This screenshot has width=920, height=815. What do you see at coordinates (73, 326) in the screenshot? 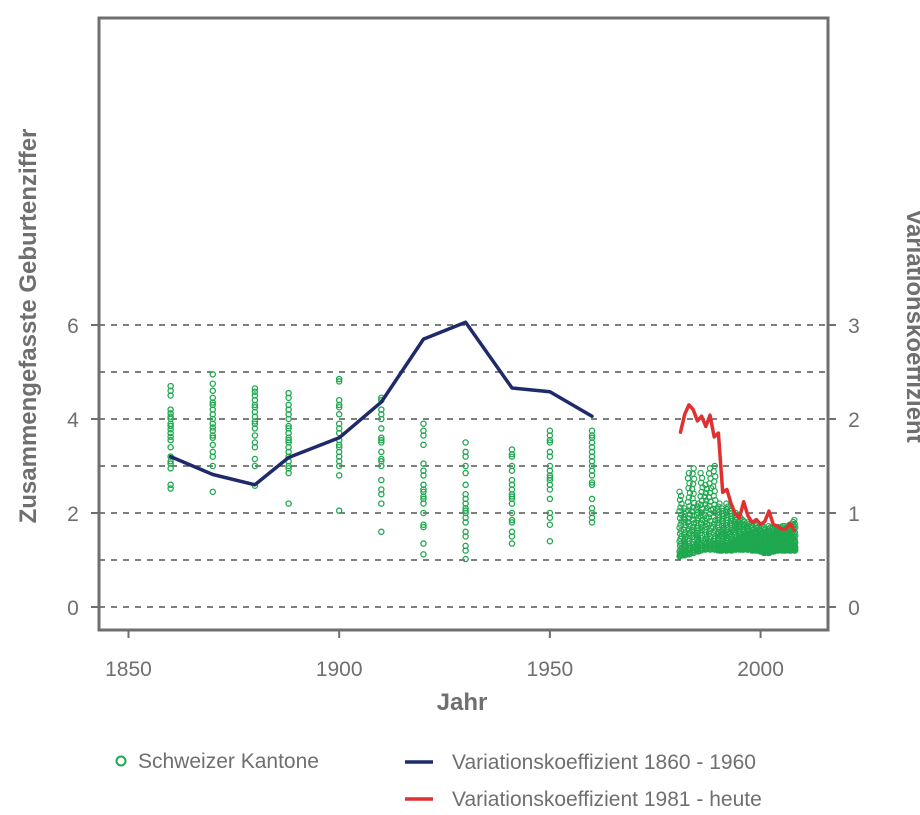
I see `y-left-tick-label: 6` at bounding box center [73, 326].